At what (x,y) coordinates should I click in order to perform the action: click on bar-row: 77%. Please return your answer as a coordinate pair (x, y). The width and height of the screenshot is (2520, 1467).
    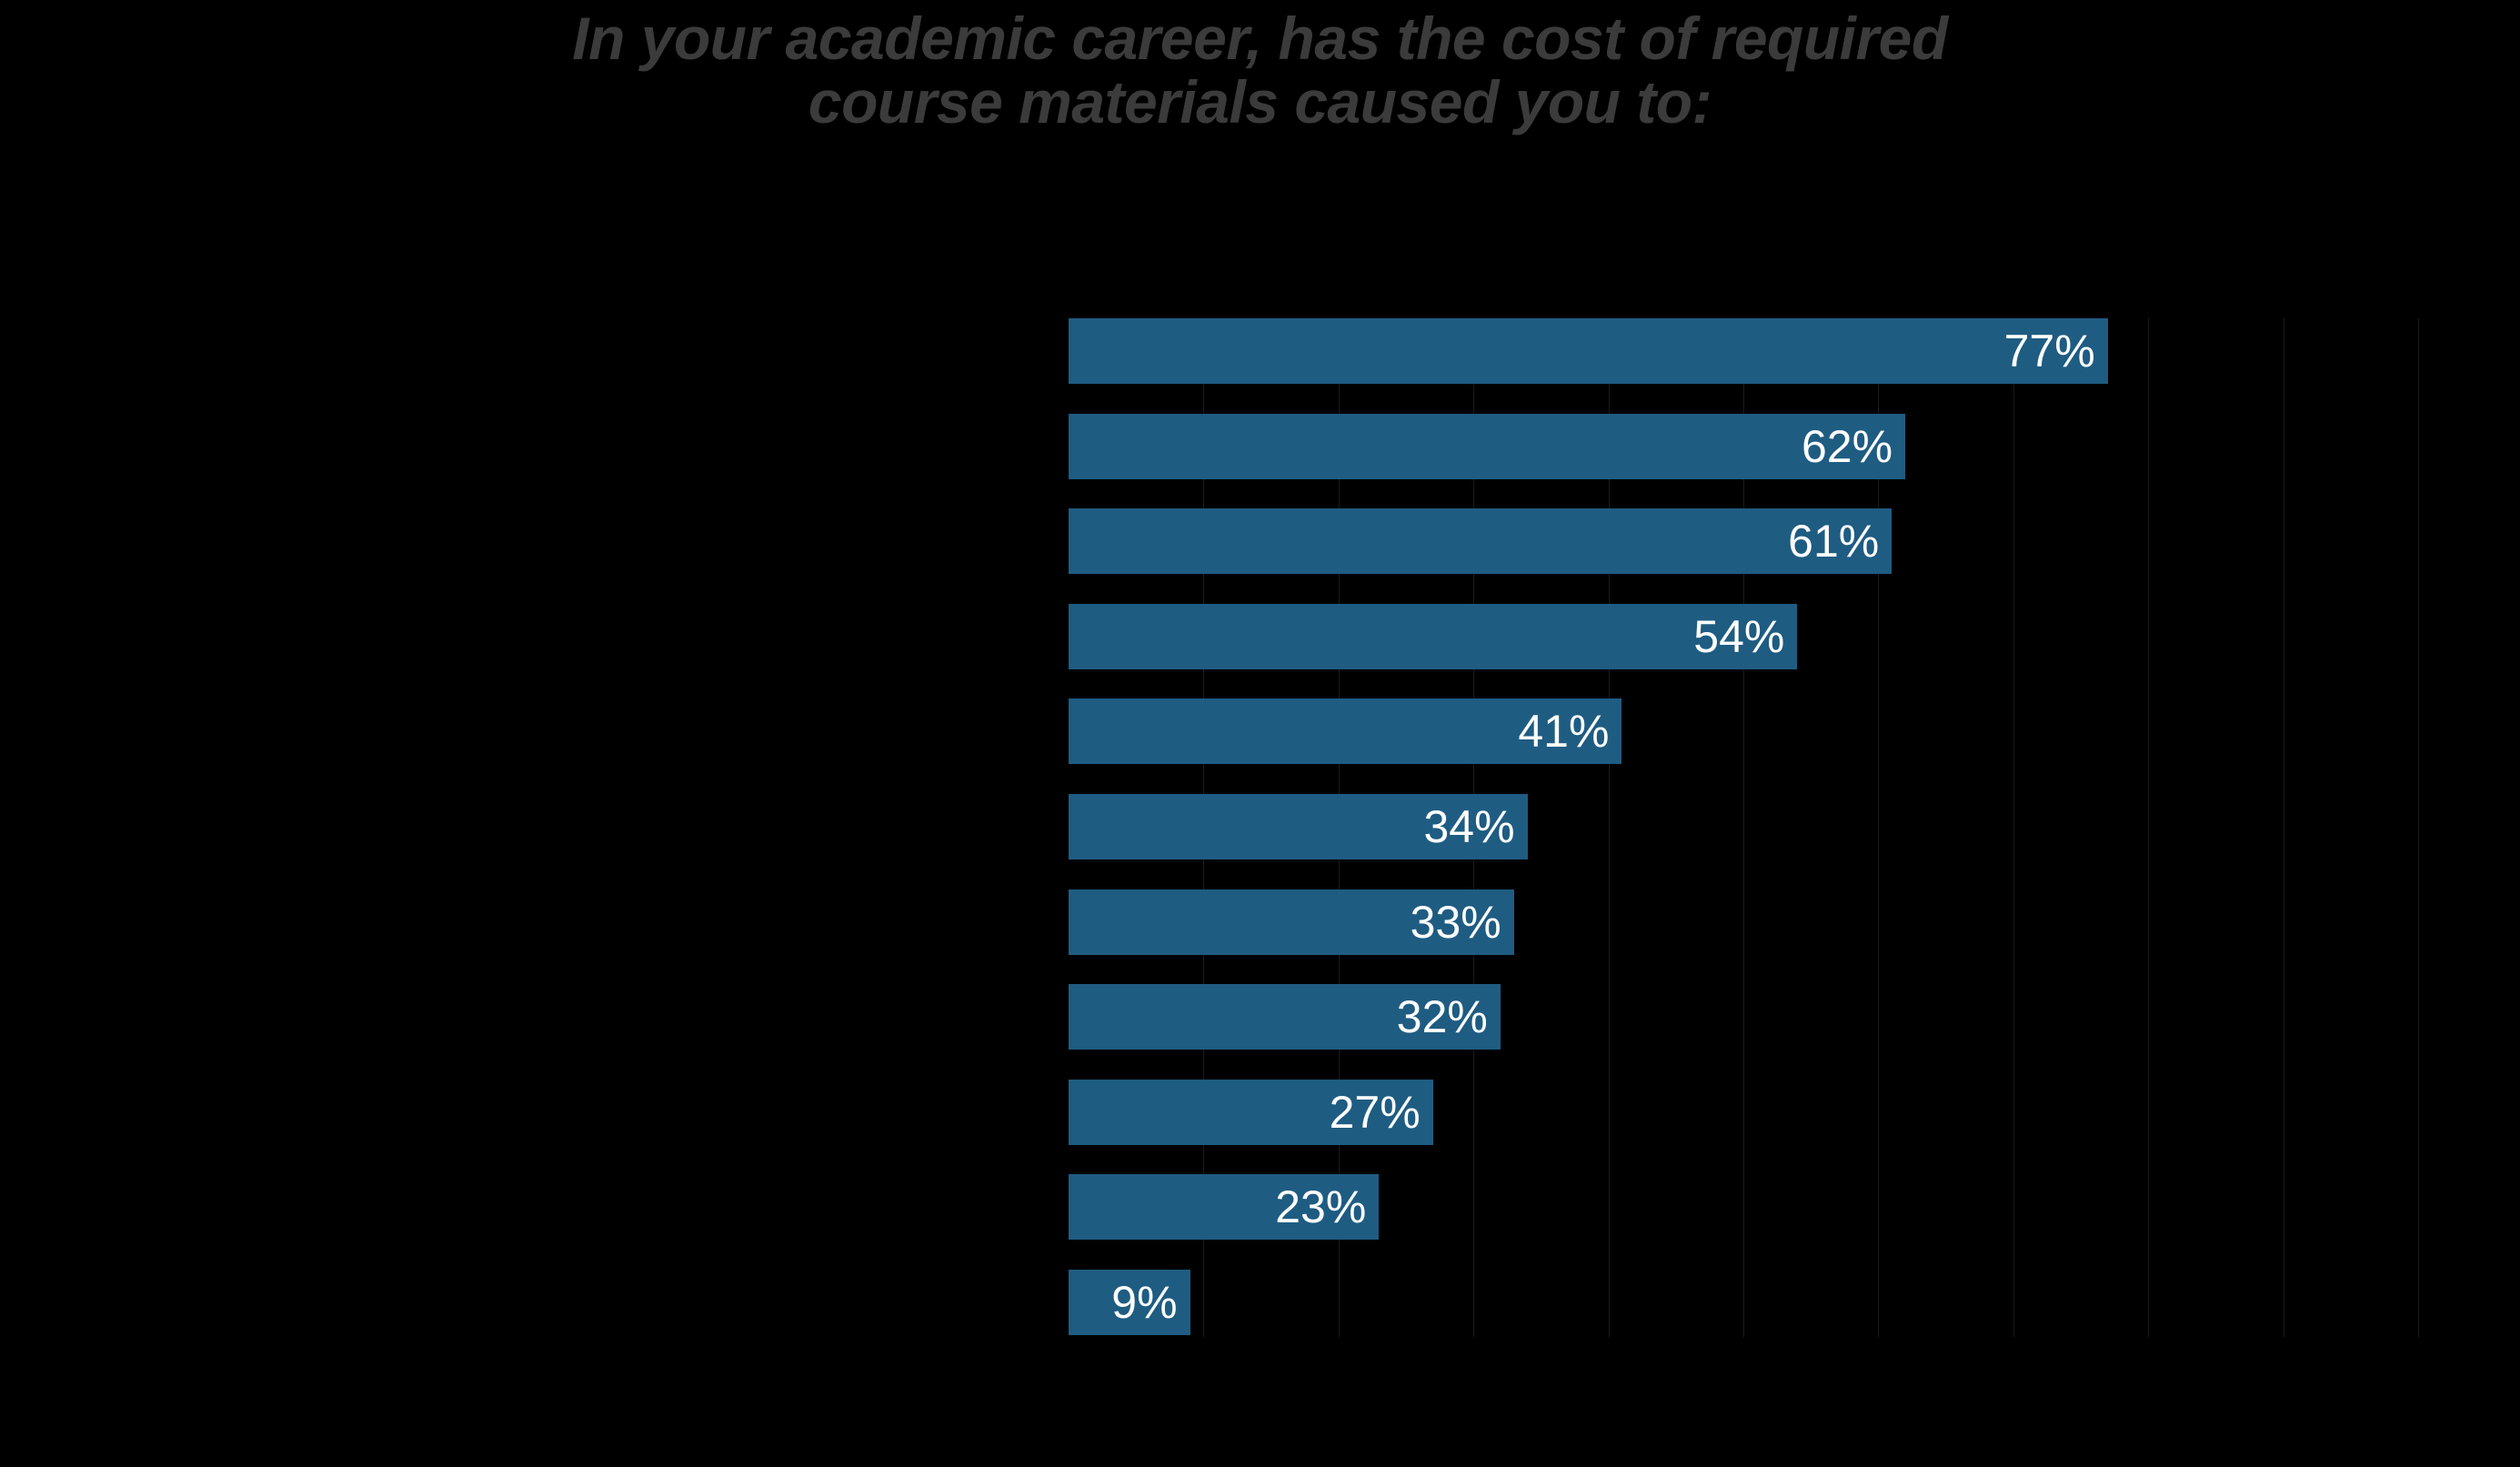
    Looking at the image, I should click on (1589, 351).